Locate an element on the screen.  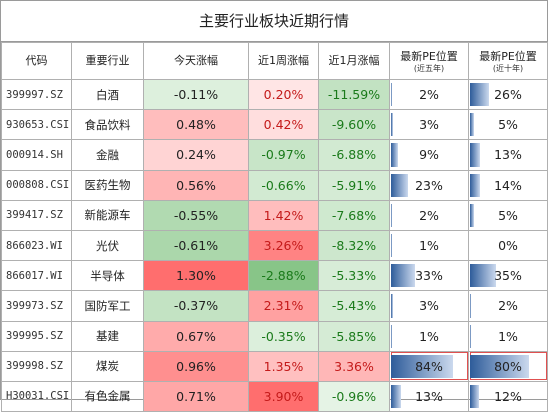
cell-pe10: 26% is located at coordinates (508, 94).